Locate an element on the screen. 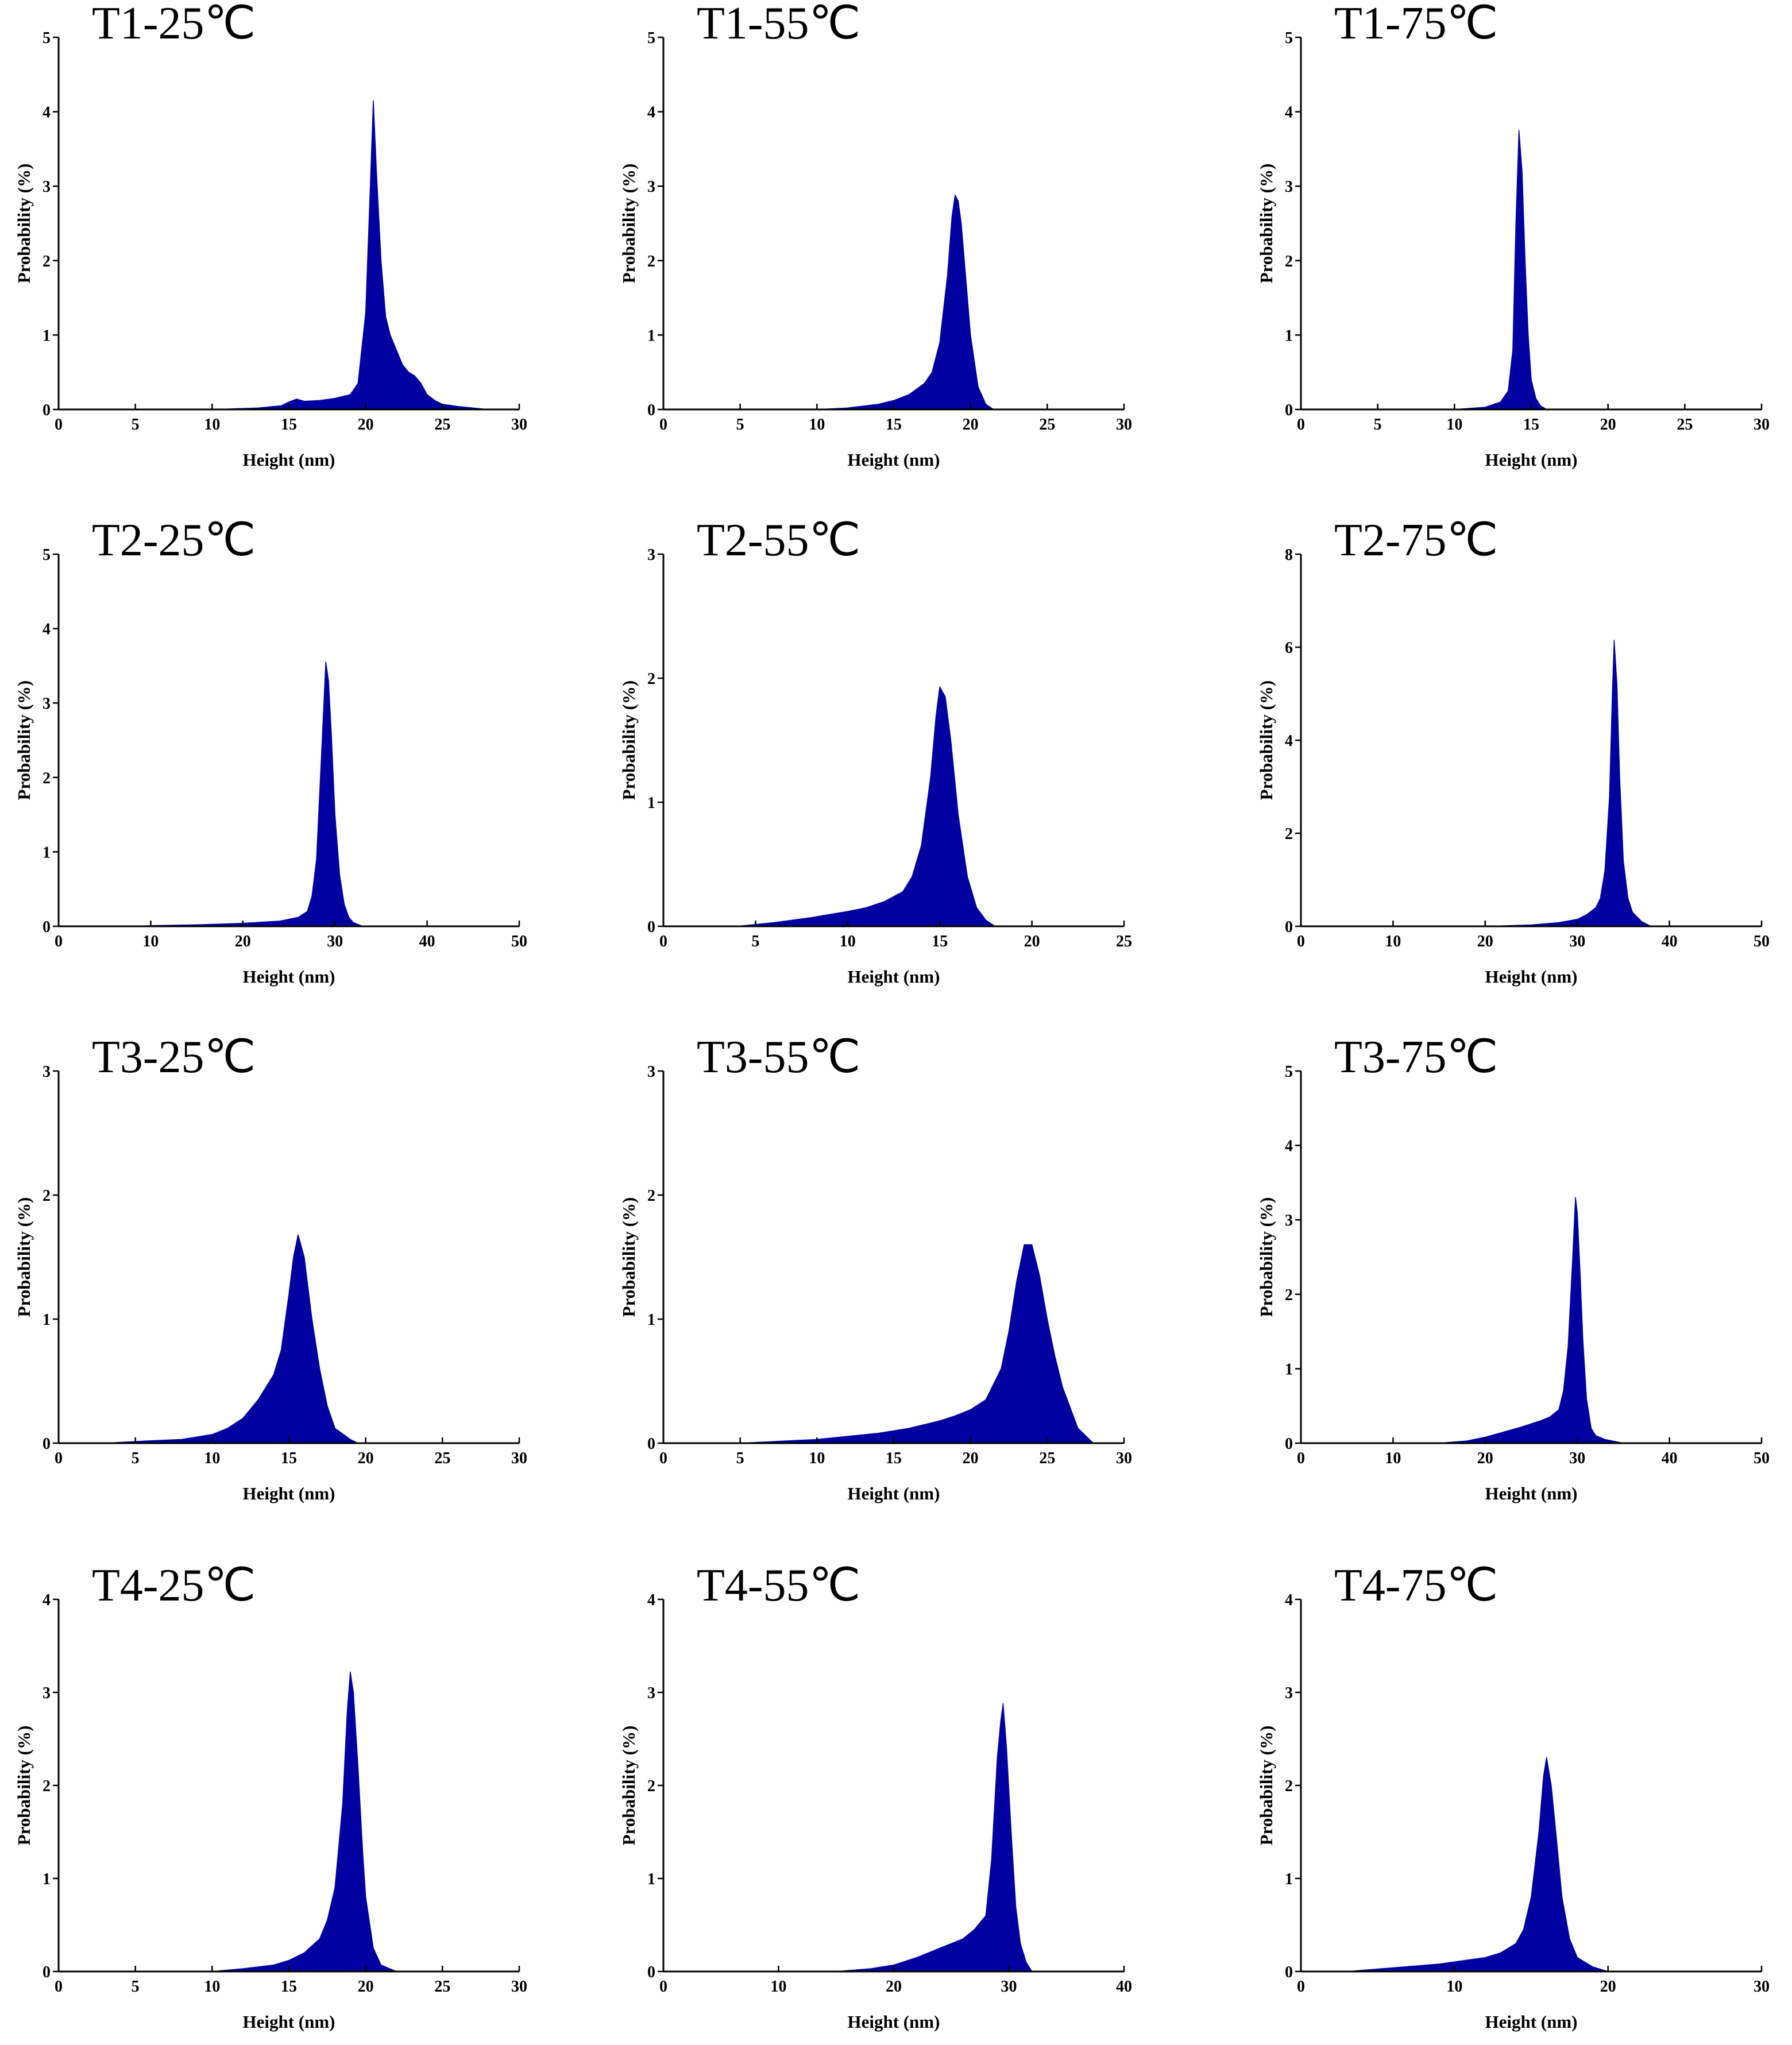 The width and height of the screenshot is (1792, 2045). panel-title: T3-55℃ is located at coordinates (778, 1057).